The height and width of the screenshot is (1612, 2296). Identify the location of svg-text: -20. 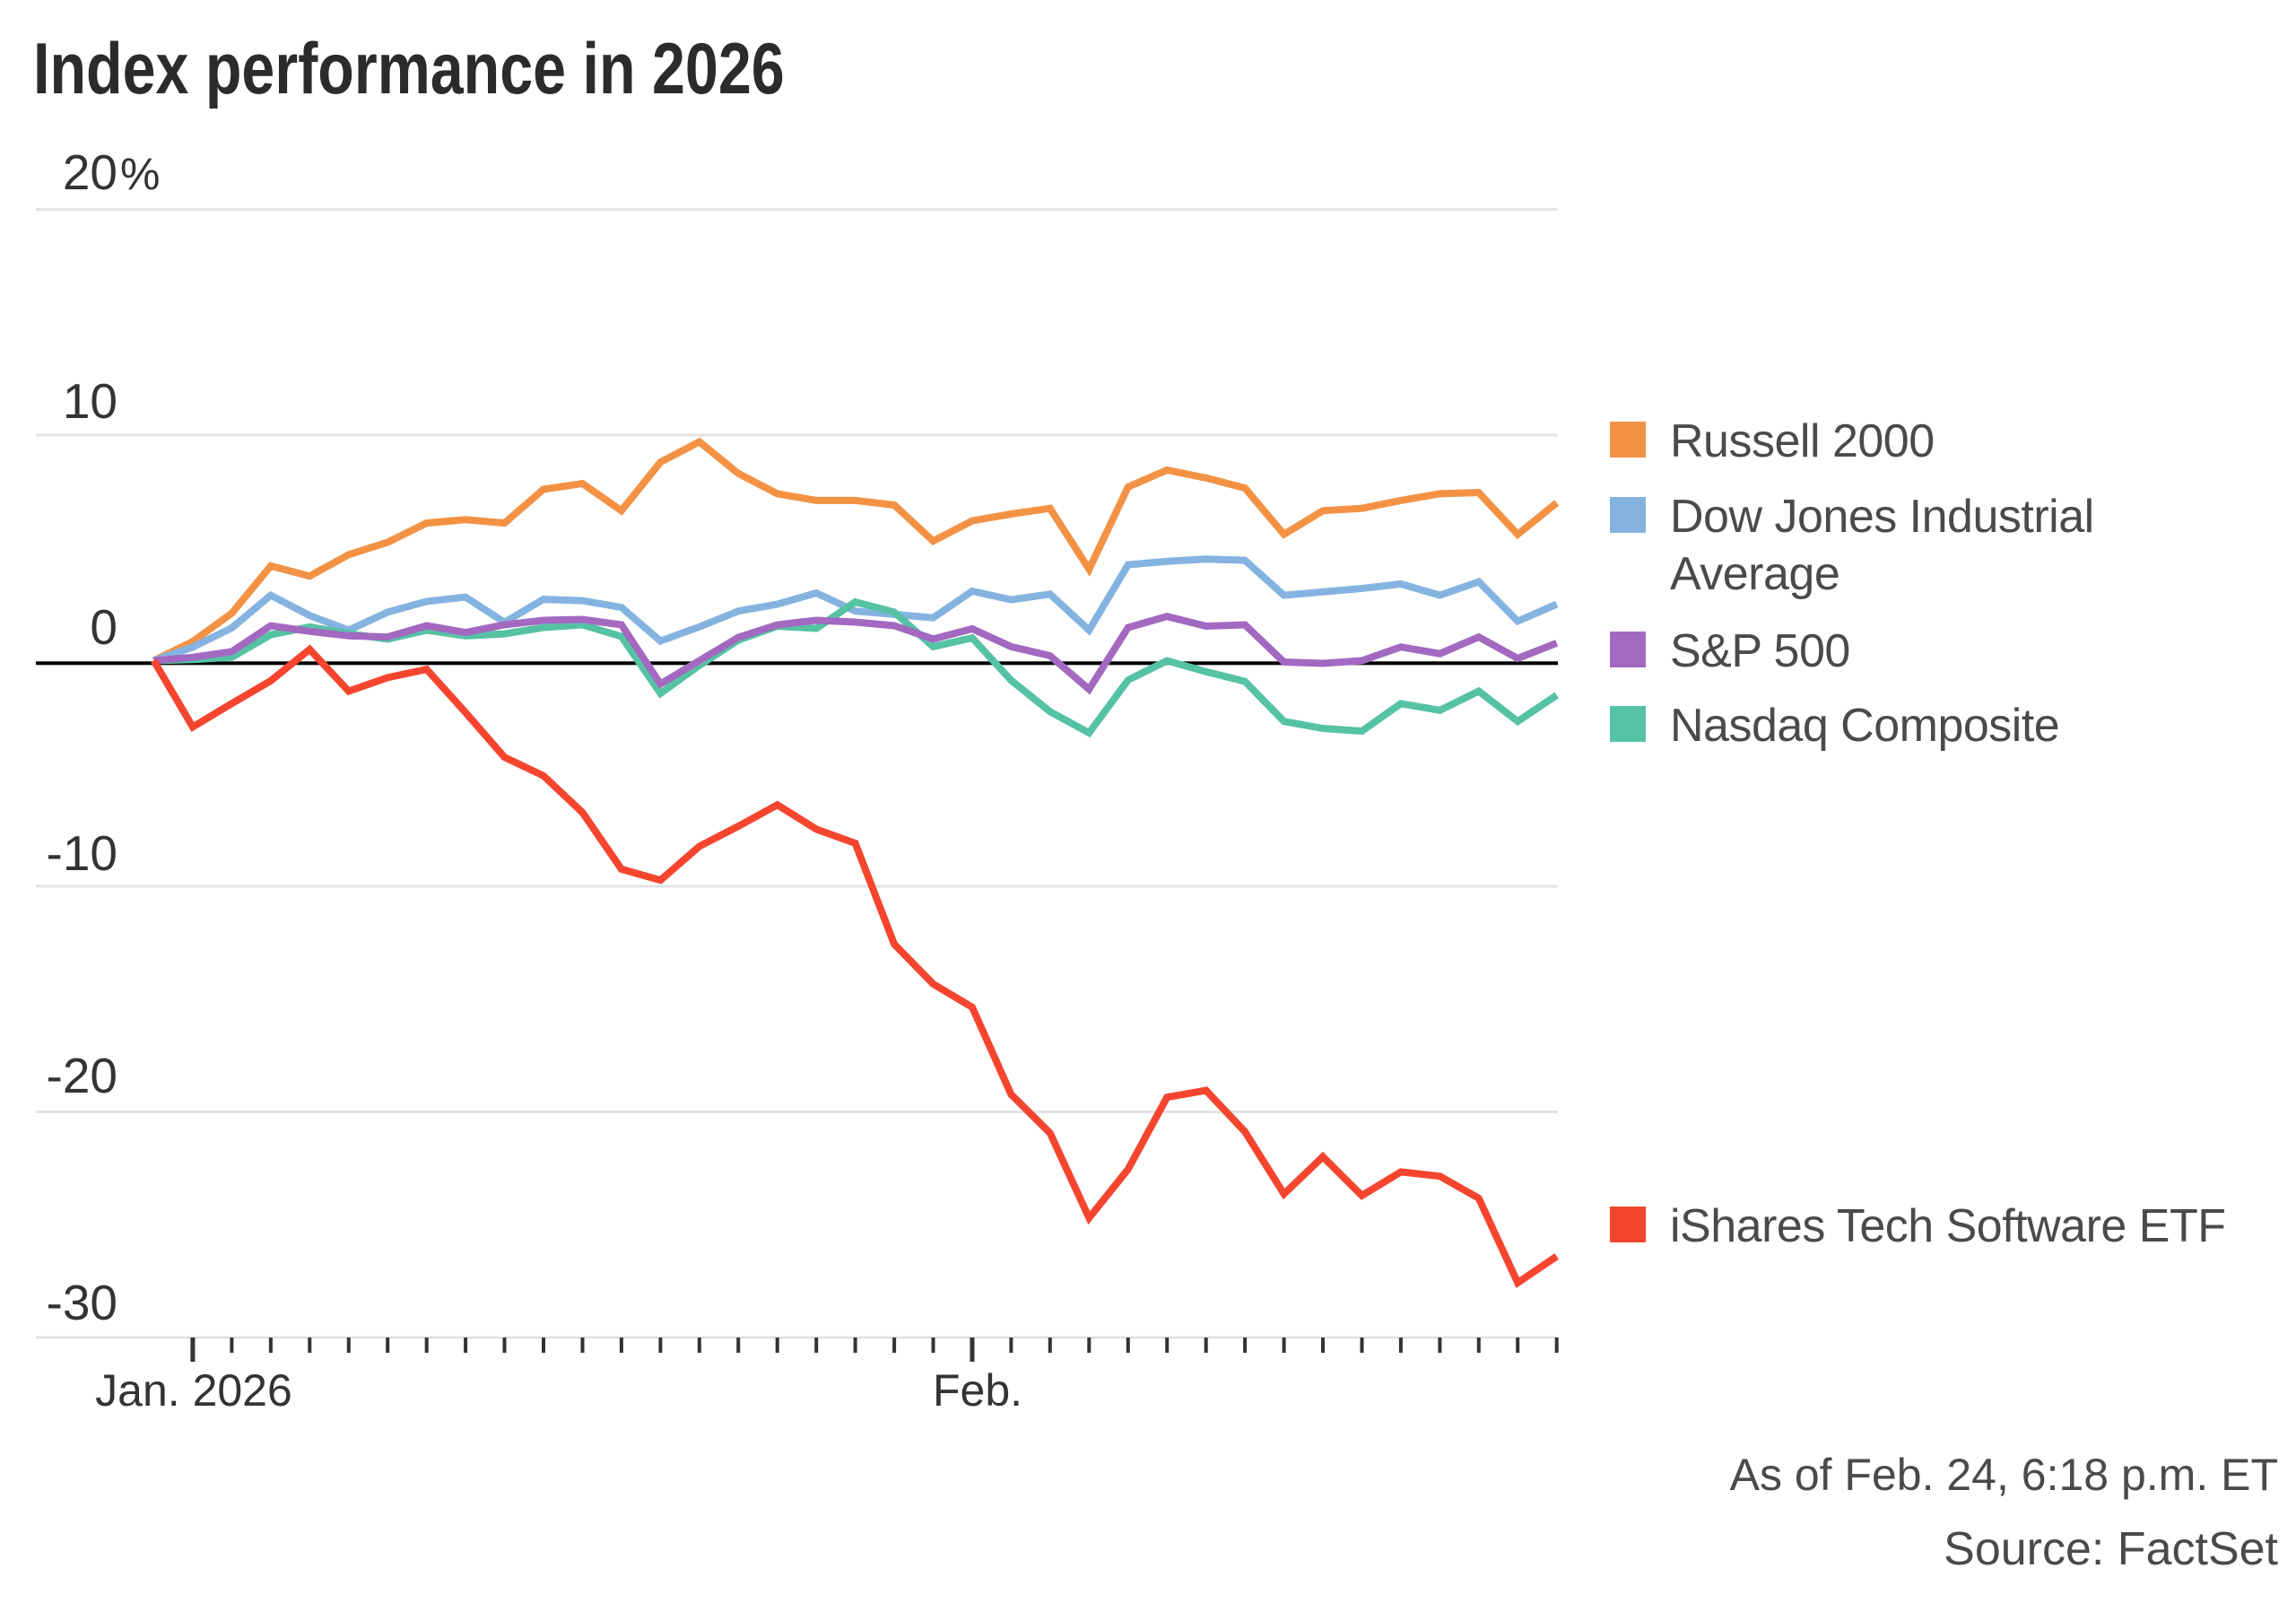
(82, 1075).